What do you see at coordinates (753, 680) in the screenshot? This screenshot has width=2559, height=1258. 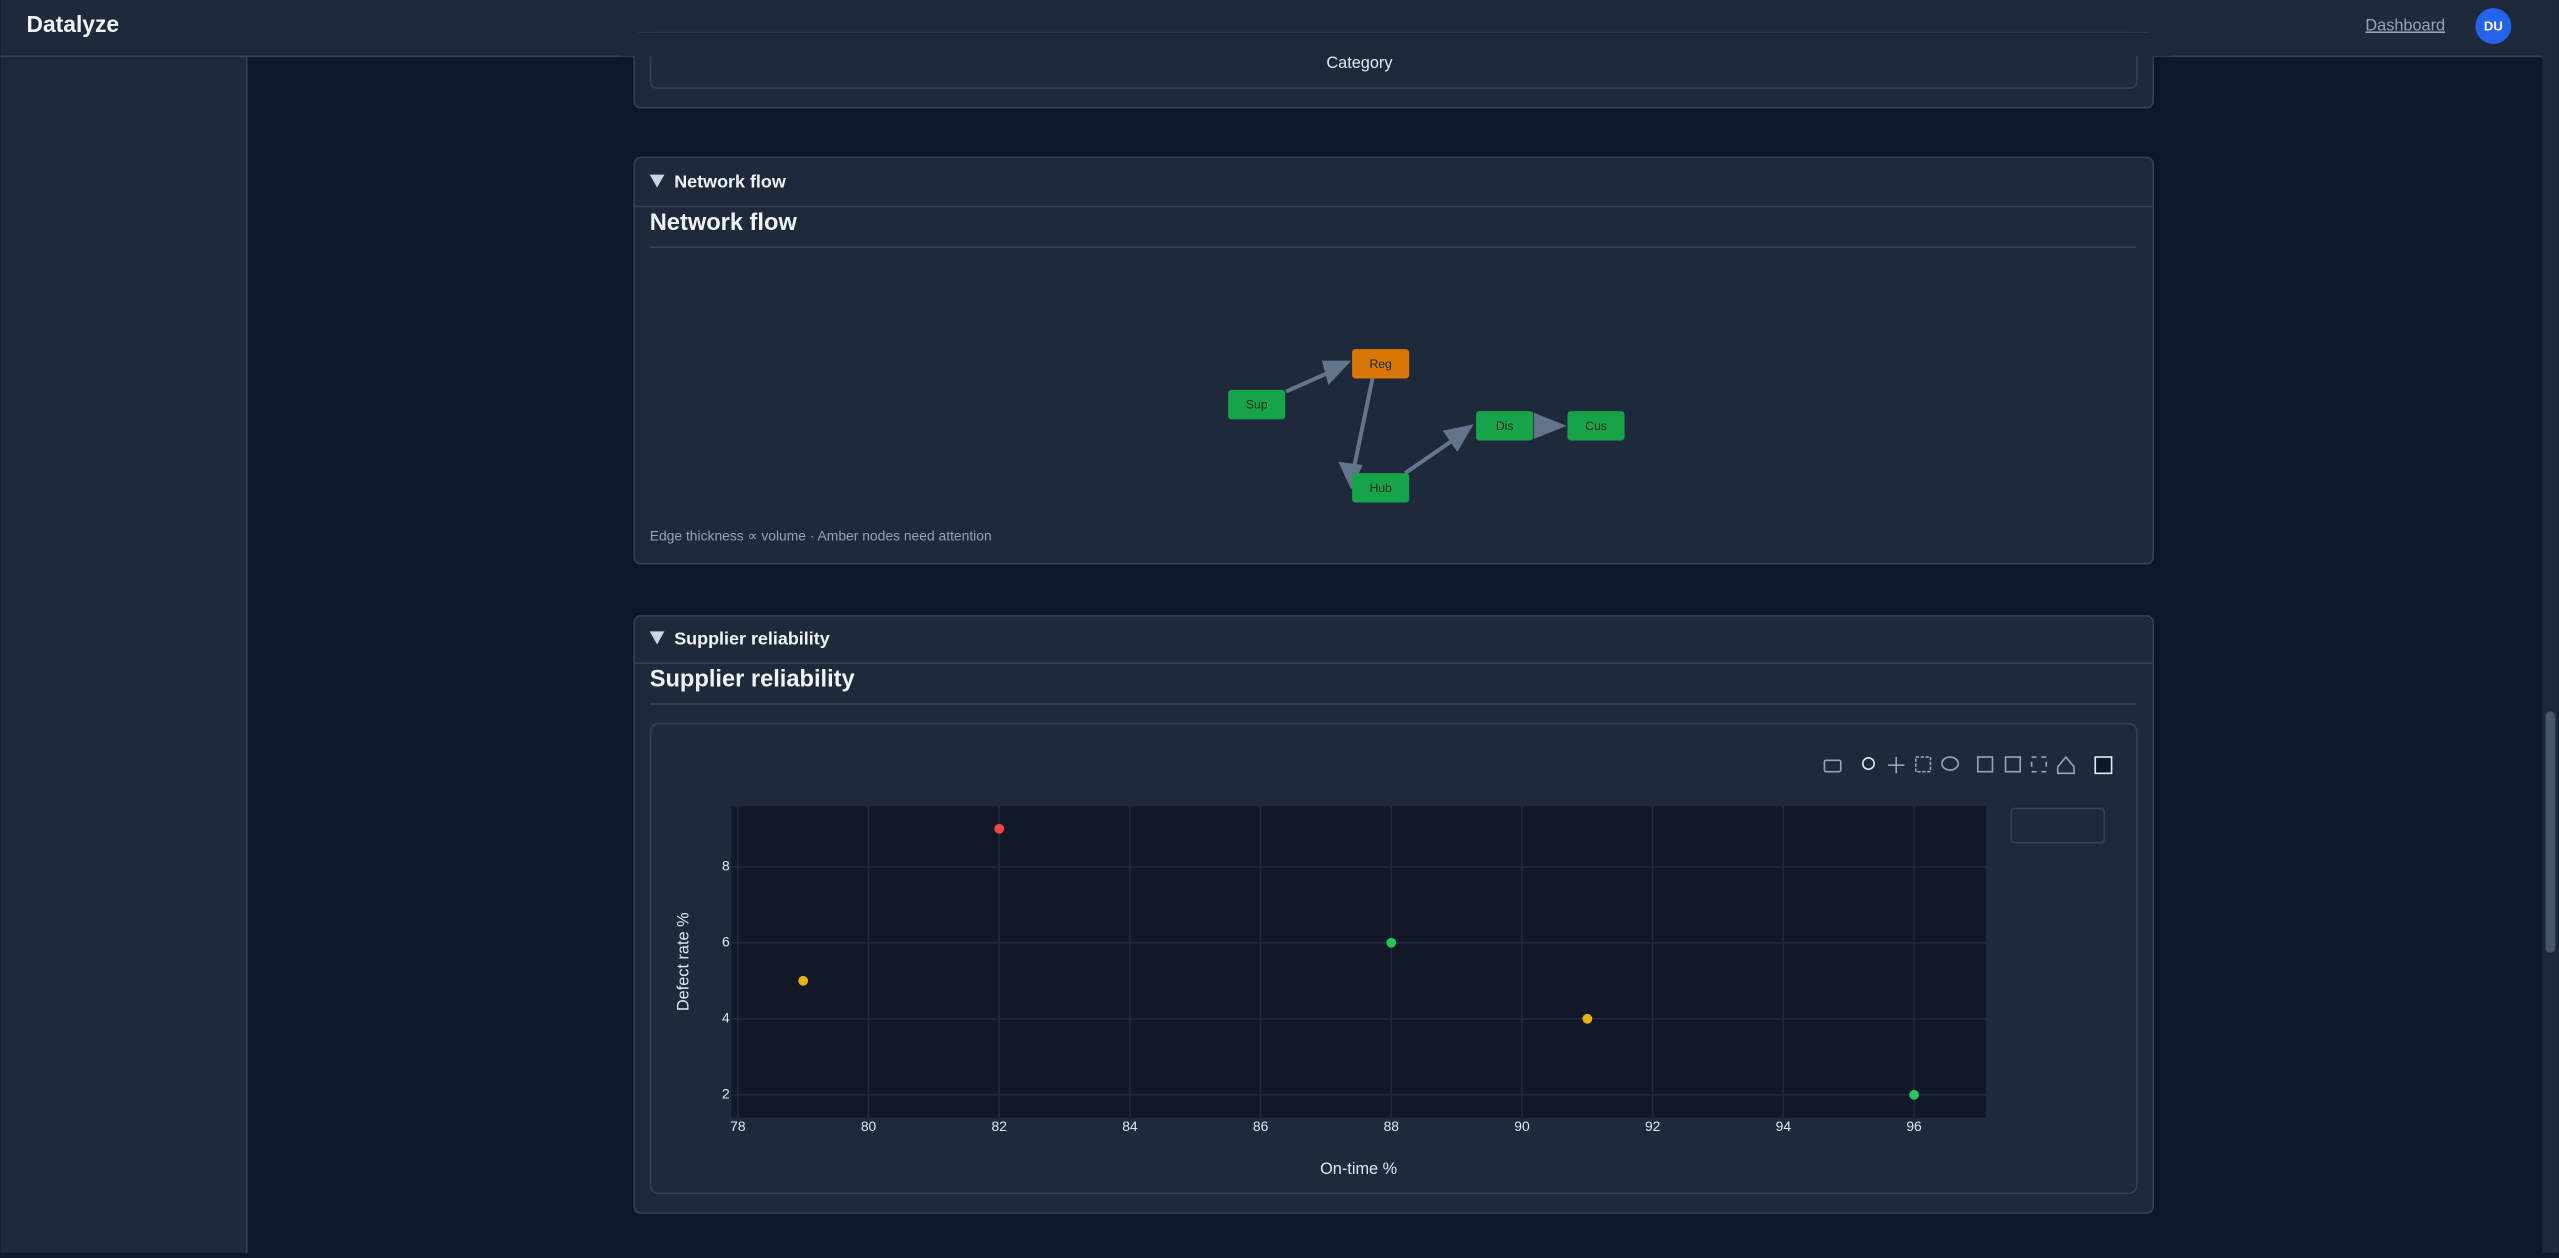 I see `heading: Supplier reliability` at bounding box center [753, 680].